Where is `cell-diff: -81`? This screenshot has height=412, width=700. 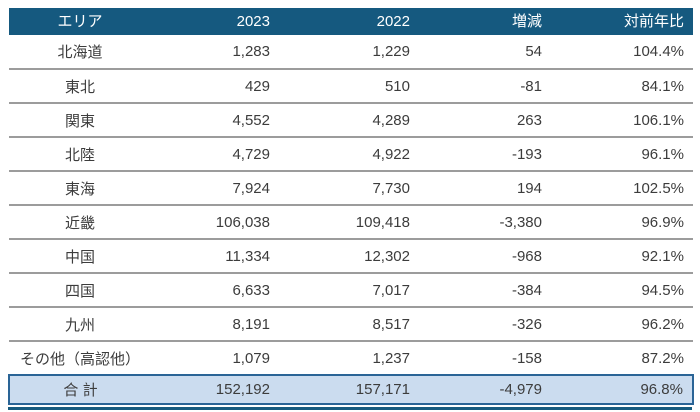
cell-diff: -81 is located at coordinates (485, 86).